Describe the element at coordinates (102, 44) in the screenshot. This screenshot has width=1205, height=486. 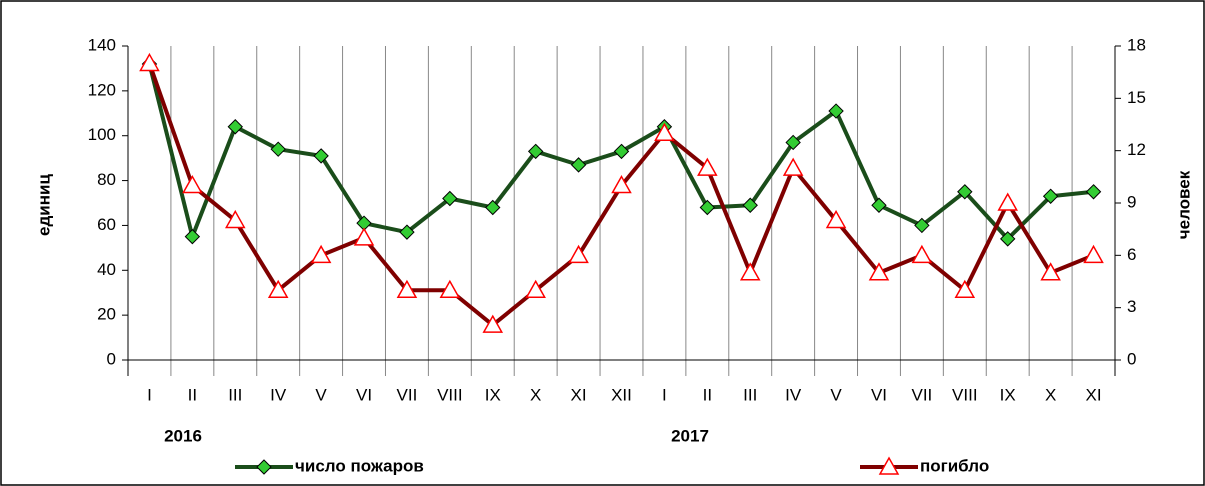
I see `y-tick-label: 140` at that location.